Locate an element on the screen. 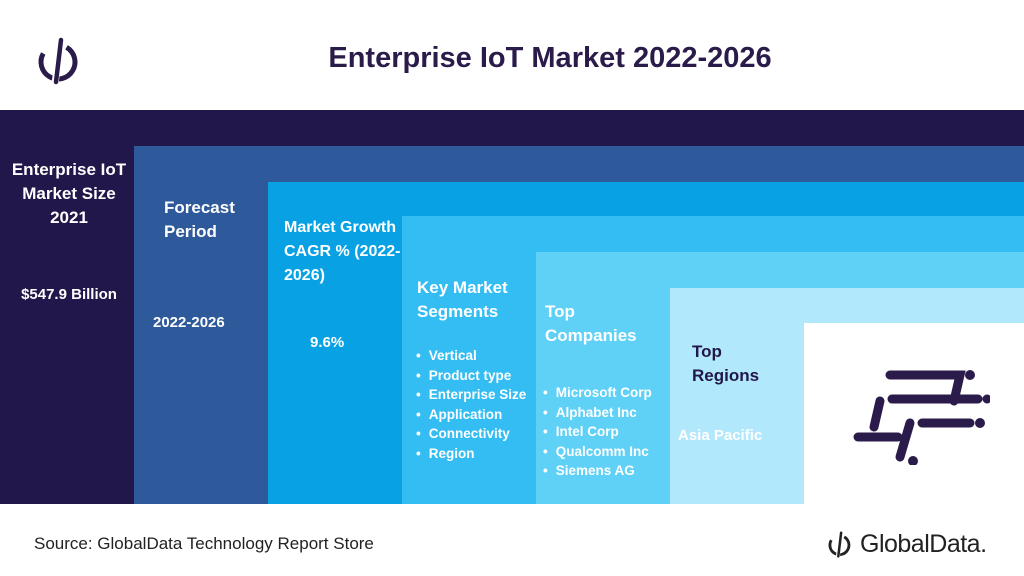 The image size is (1024, 576). forecast-label: Forecast Period is located at coordinates (199, 219).